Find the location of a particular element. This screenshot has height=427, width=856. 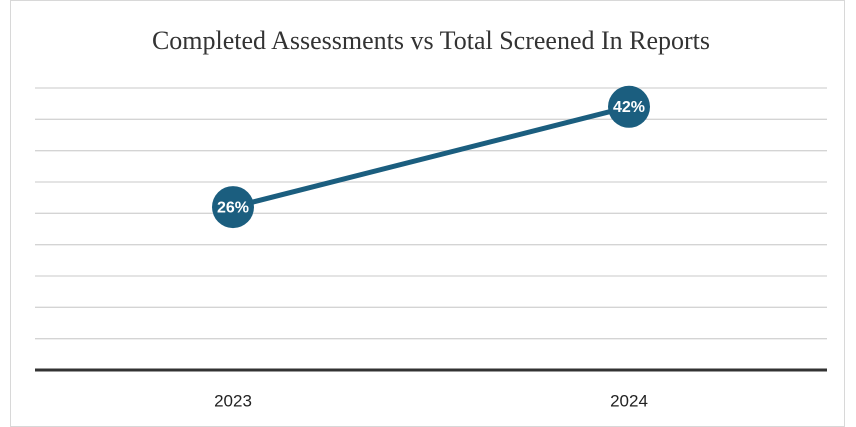

data-label: 42% is located at coordinates (629, 107).